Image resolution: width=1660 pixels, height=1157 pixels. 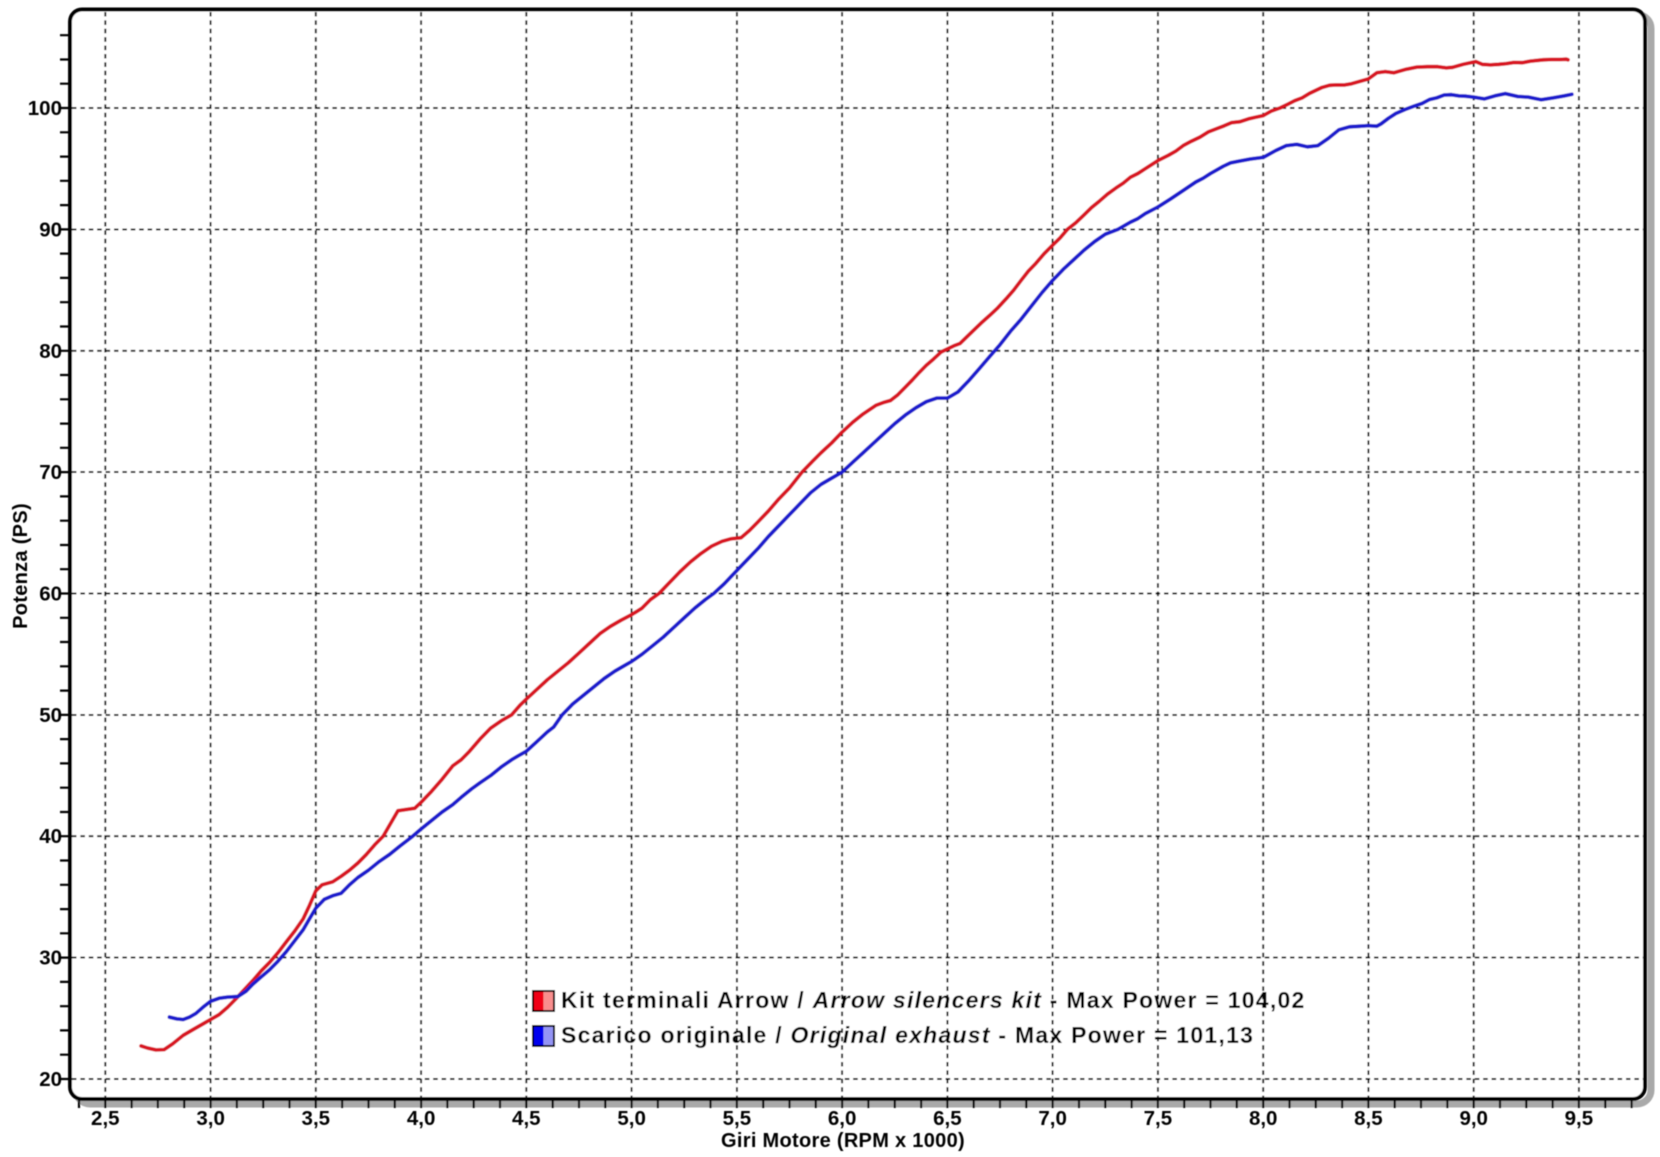 I want to click on svg-text: 2,5, so click(x=105, y=1118).